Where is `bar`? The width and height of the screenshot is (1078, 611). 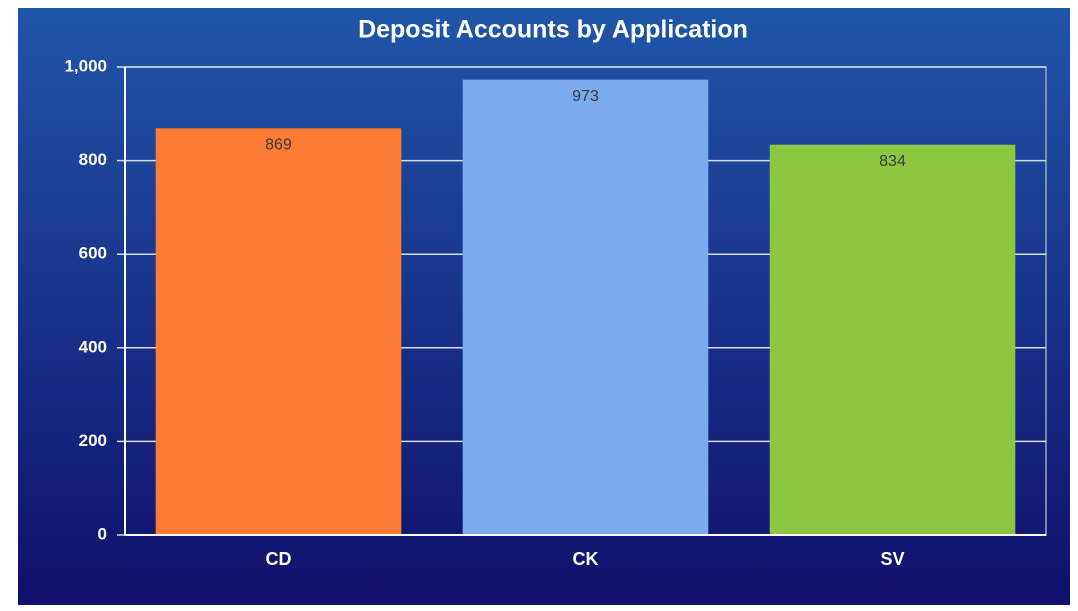
bar is located at coordinates (892, 340).